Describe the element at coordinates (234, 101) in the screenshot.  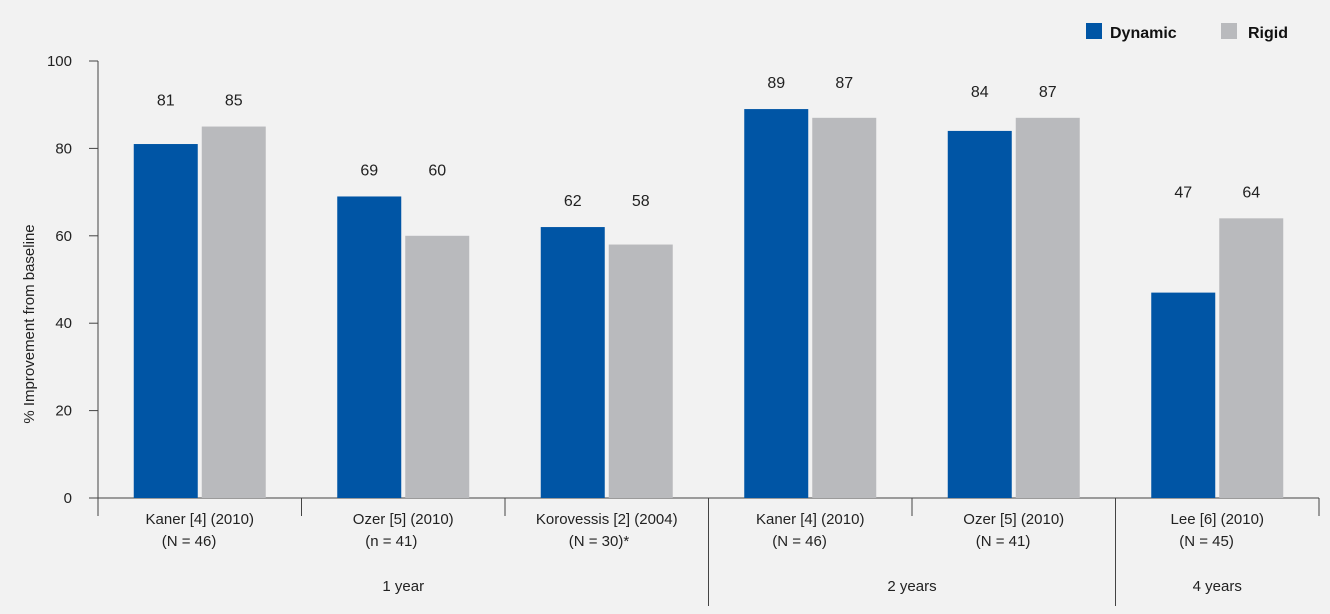
I see `data-label-rigid: 85` at that location.